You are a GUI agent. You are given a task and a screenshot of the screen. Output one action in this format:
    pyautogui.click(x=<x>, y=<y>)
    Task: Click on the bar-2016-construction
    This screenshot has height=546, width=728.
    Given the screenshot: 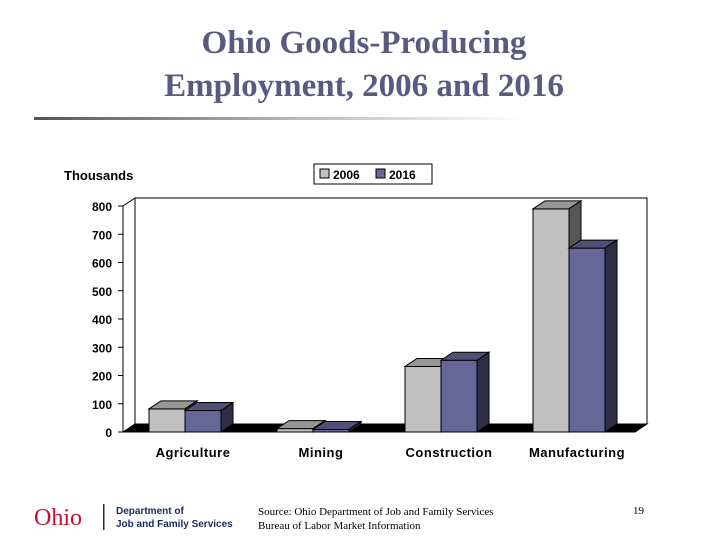 What is the action you would take?
    pyautogui.click(x=465, y=392)
    